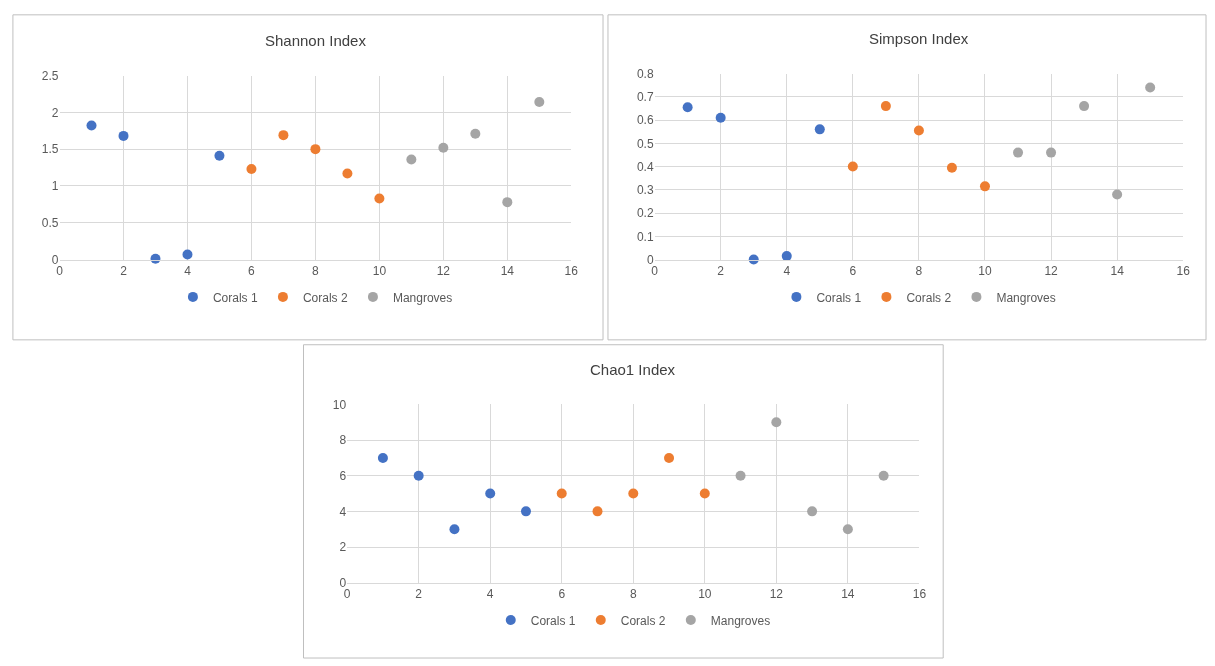 The height and width of the screenshot is (666, 1215). I want to click on y-tick-label: 0.2, so click(645, 213).